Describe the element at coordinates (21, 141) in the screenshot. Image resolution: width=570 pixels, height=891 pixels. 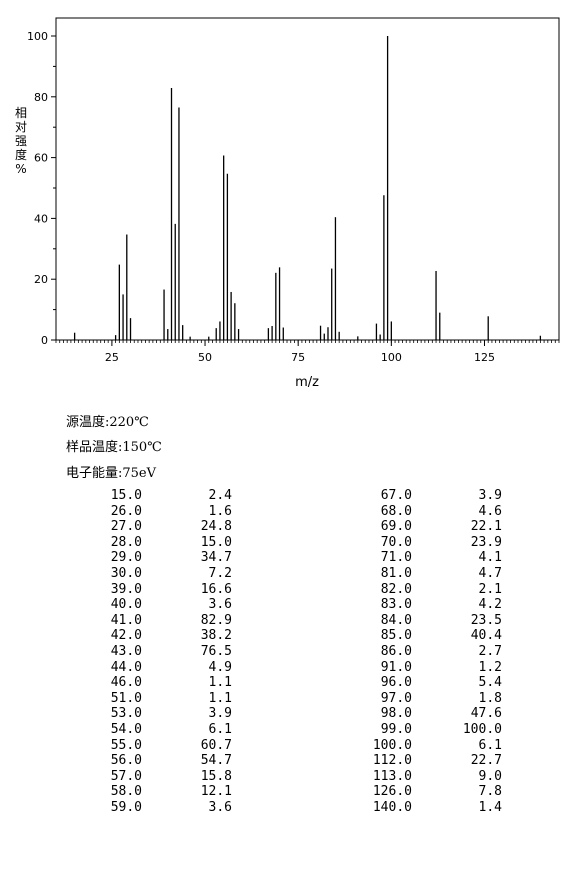
I see `y-axis-label: 相对强度%` at that location.